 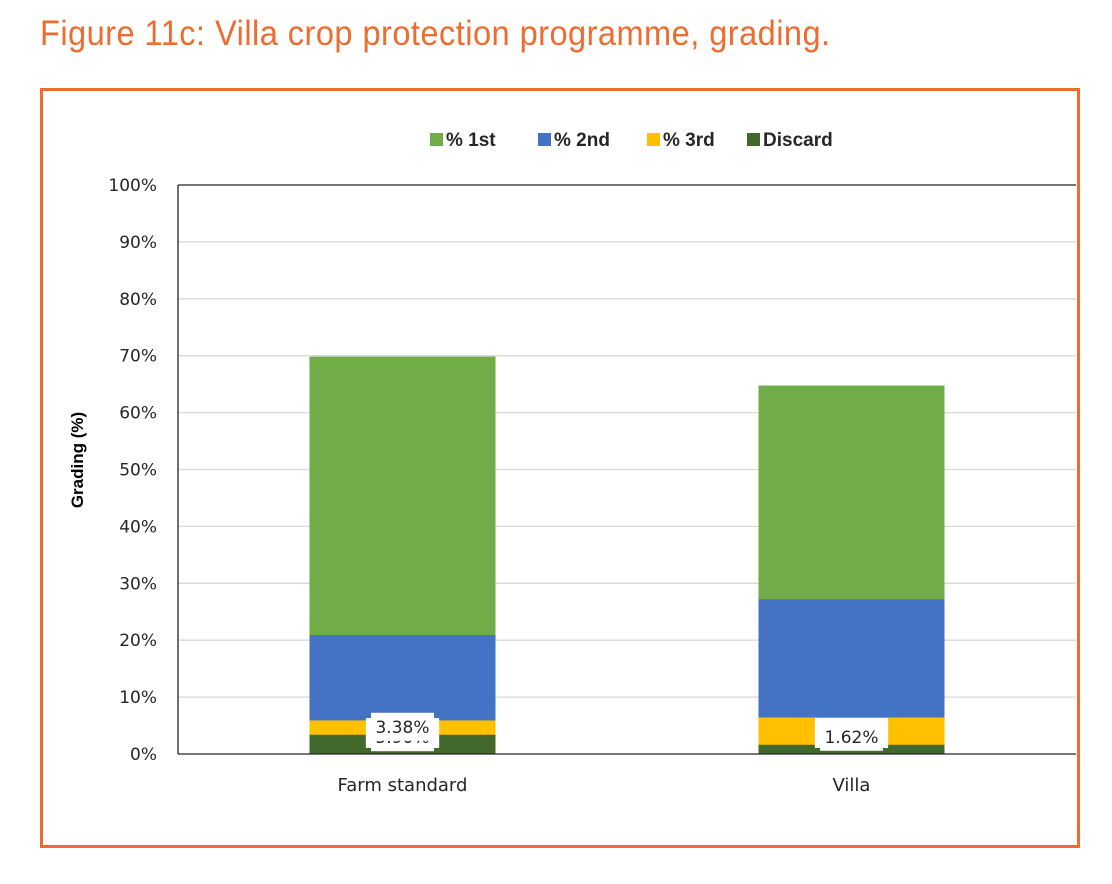 I want to click on legend-label: % 2nd, so click(x=582, y=140).